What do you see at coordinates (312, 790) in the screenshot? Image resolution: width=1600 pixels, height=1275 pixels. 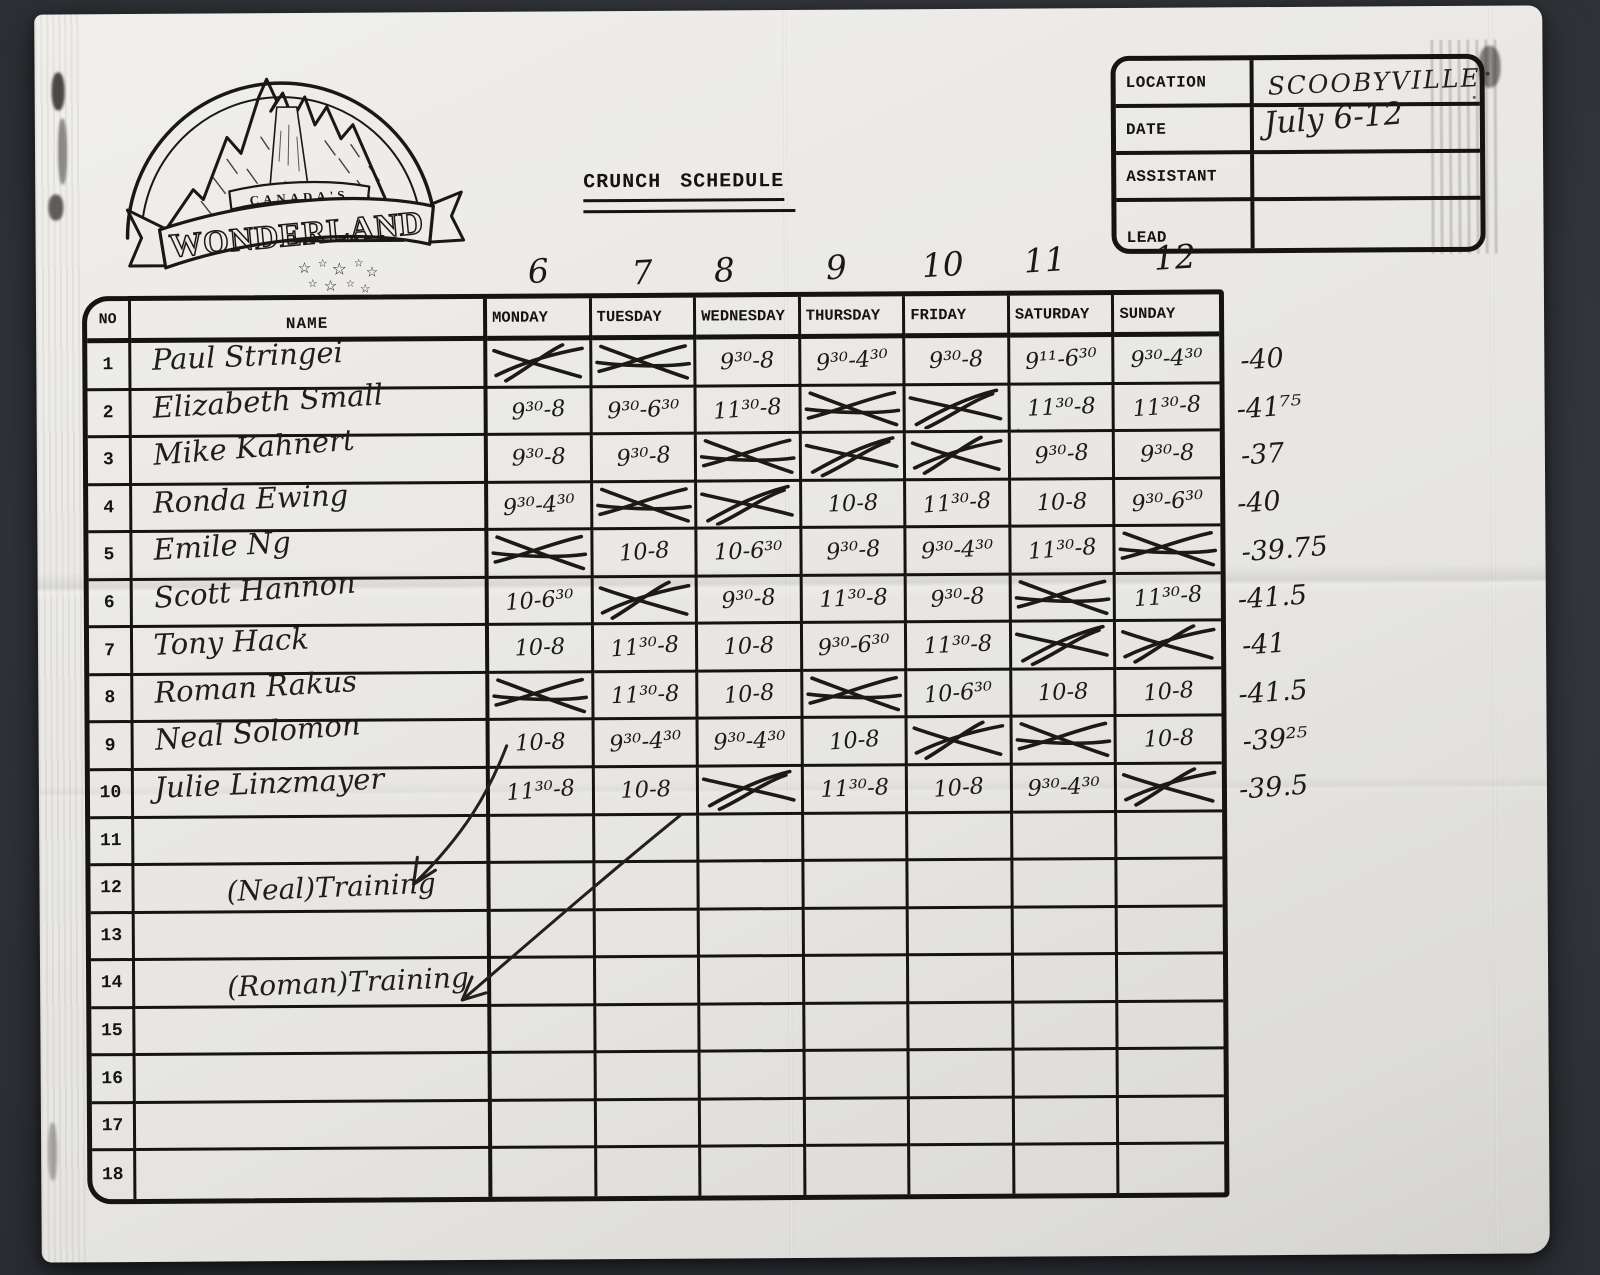 I see `name-cell: Julie Linzmayer` at bounding box center [312, 790].